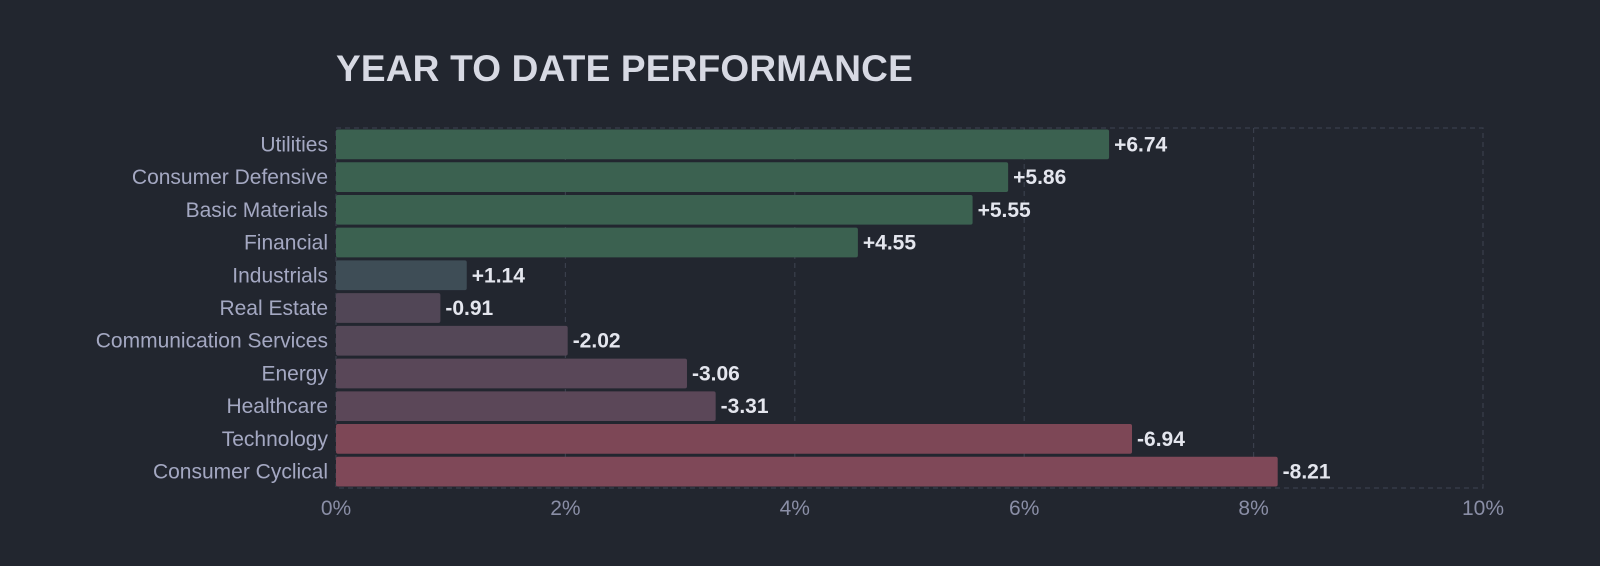  Describe the element at coordinates (624, 68) in the screenshot. I see `chart-title: YEAR TO DATE PERFORMANCE` at that location.